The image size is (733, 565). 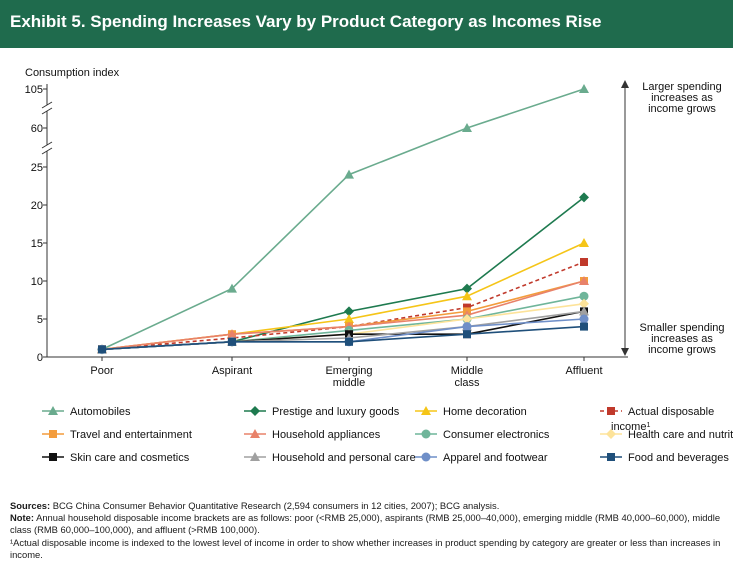 I want to click on y-tick-label: 60, so click(x=37, y=129).